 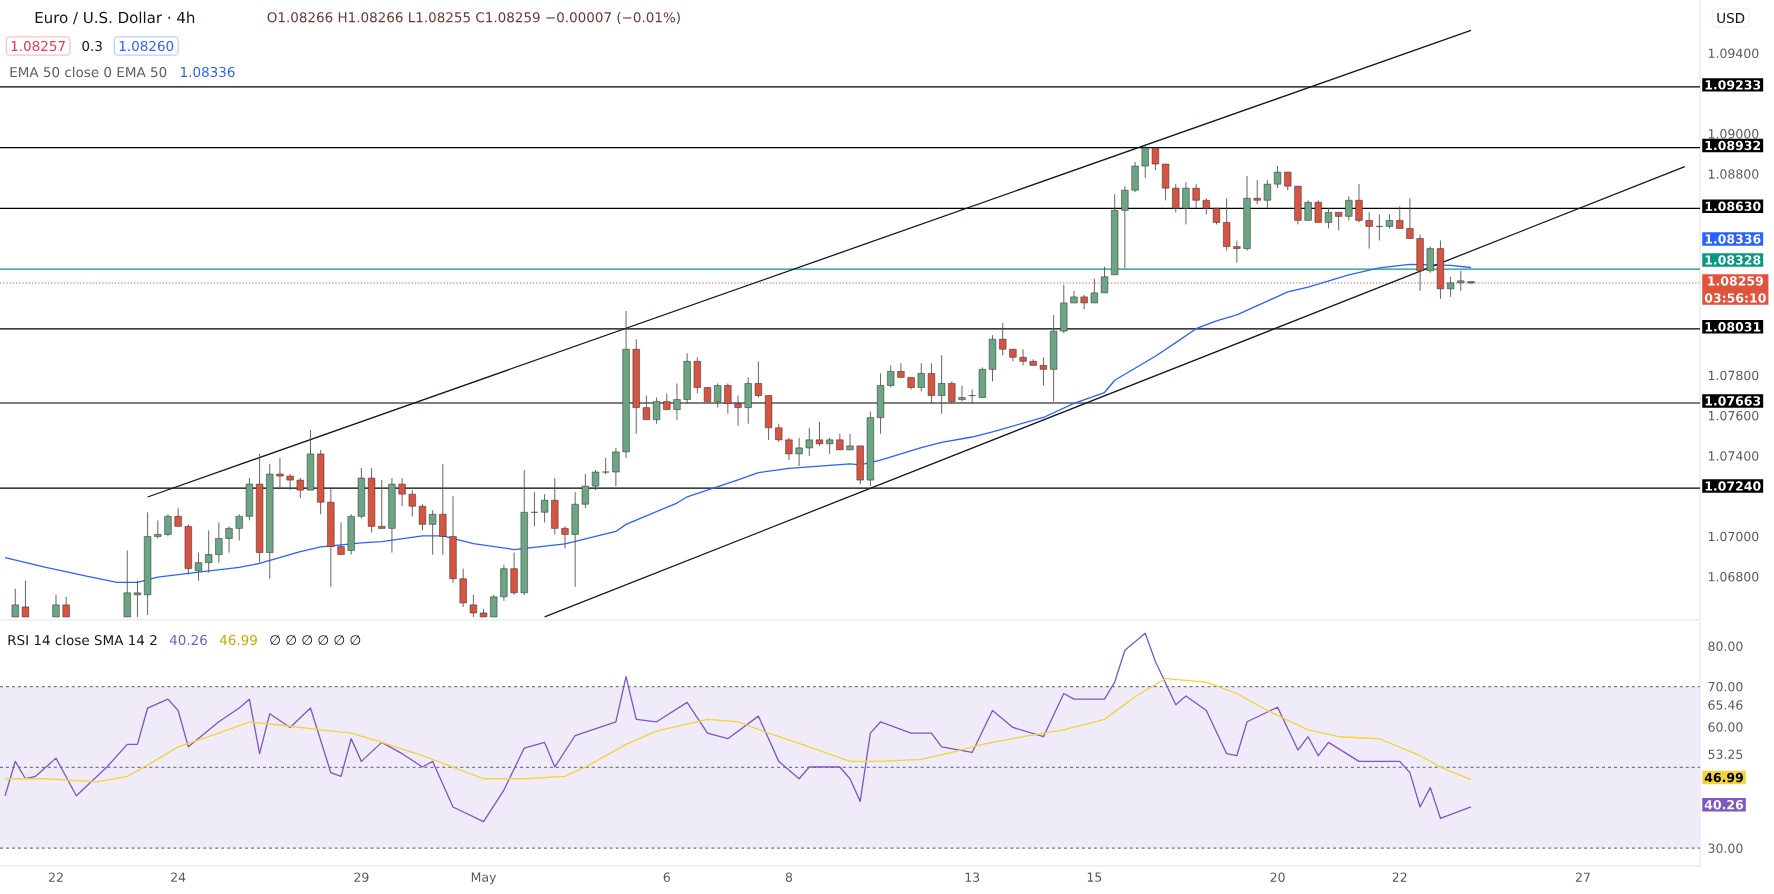 What do you see at coordinates (473, 17) in the screenshot?
I see `annotation: O1.08266 H1.08266 L1.08255 C1.08259 −0.00007 (−0.01%)` at bounding box center [473, 17].